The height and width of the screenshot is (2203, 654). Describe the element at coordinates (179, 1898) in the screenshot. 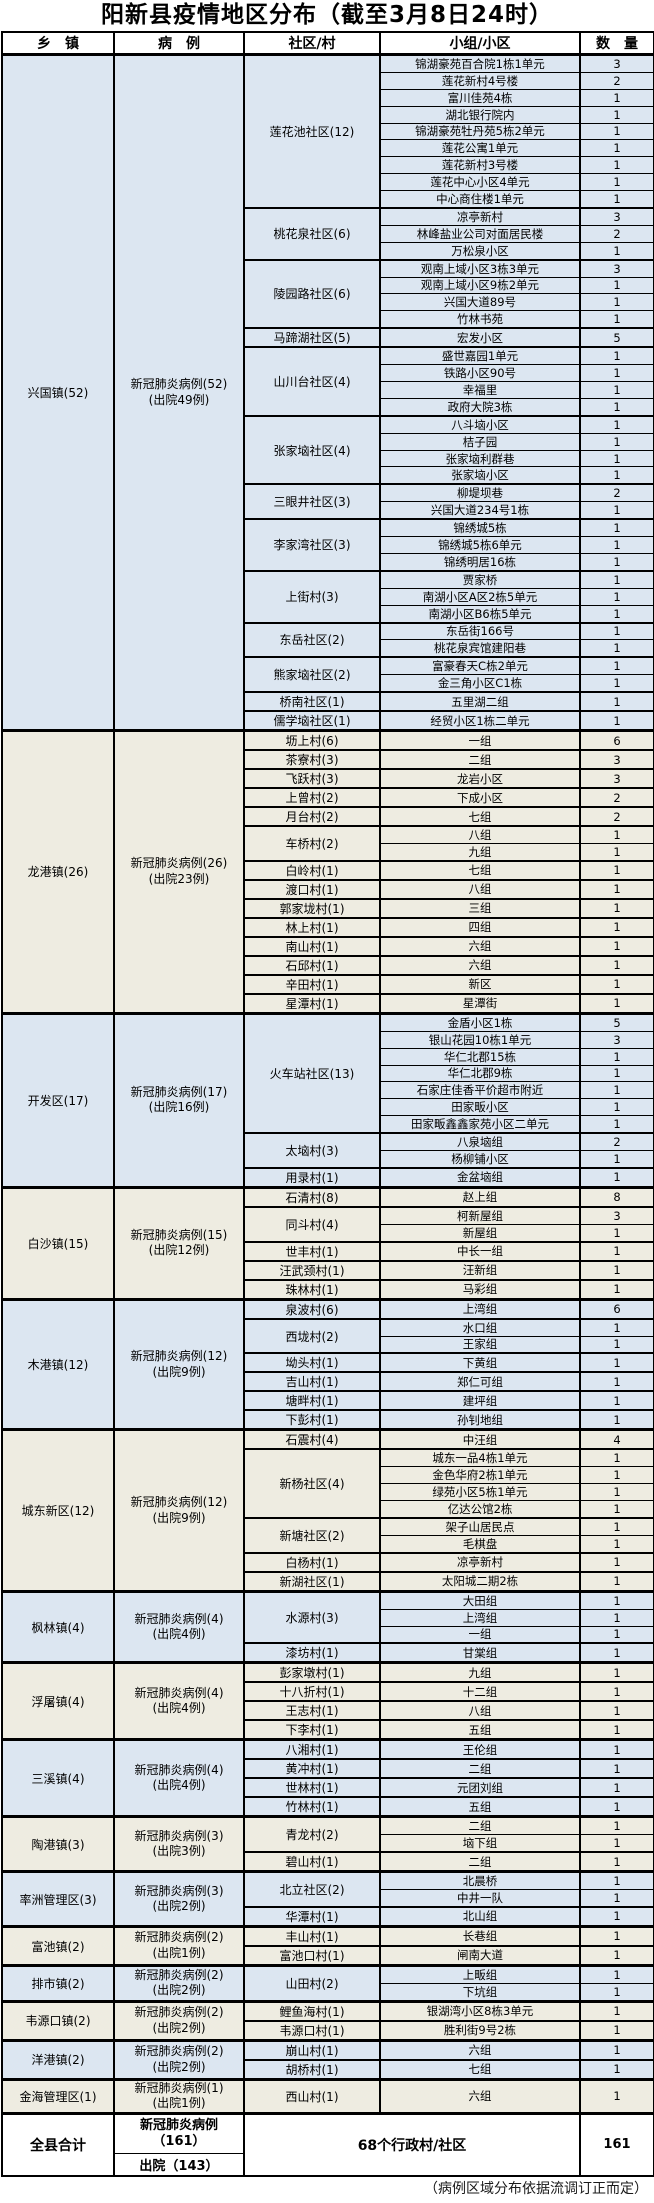

I see `cases-cell: 新冠肺炎病例(3) (出院2例)` at that location.